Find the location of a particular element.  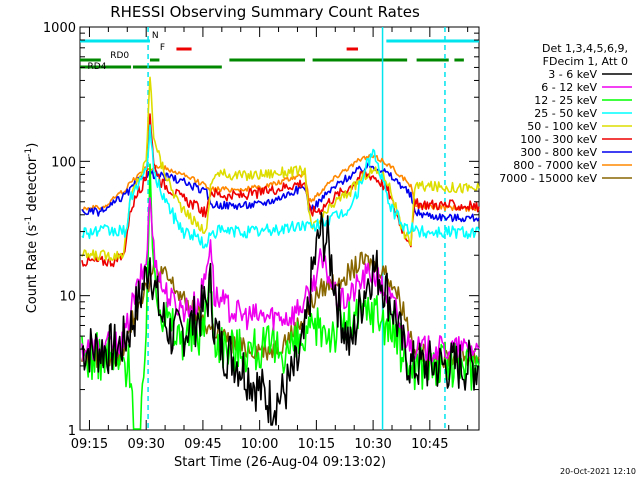

legend-label: 25 - 50 keV is located at coordinates (565, 113).